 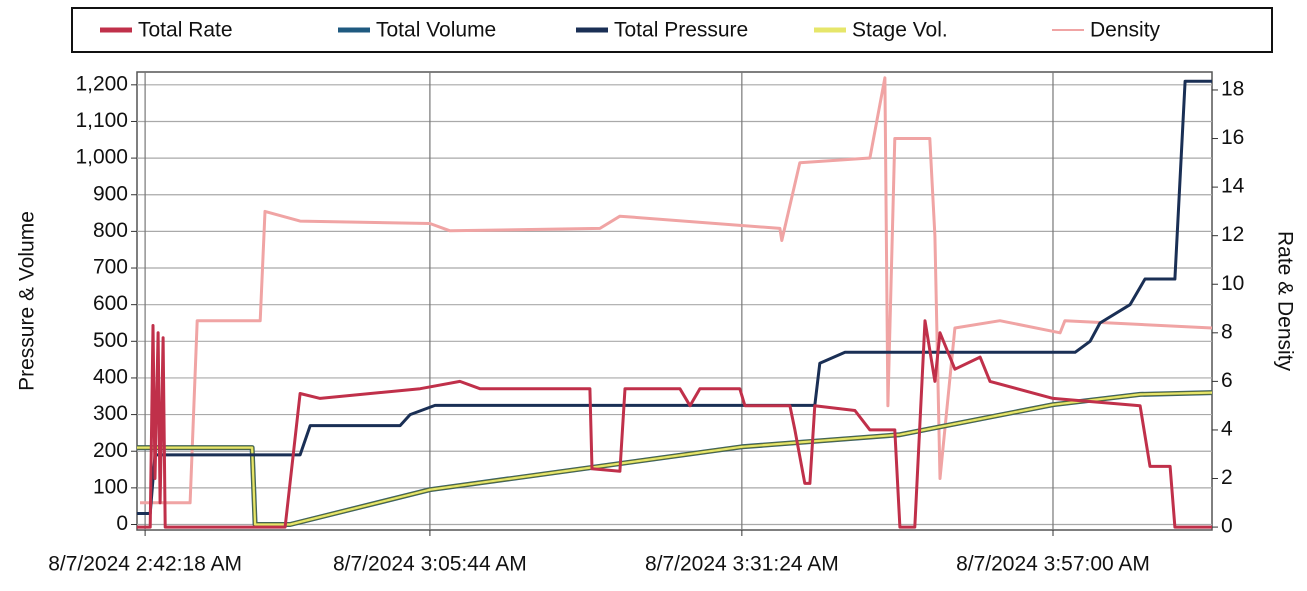 What do you see at coordinates (122, 523) in the screenshot?
I see `y-tick-label: 0` at bounding box center [122, 523].